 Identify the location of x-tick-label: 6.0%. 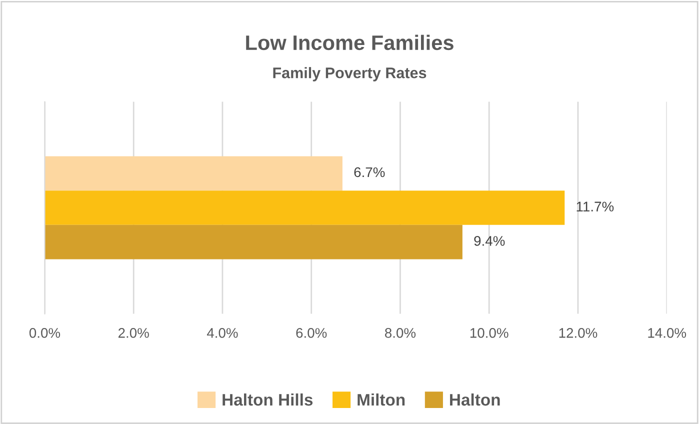
(311, 333).